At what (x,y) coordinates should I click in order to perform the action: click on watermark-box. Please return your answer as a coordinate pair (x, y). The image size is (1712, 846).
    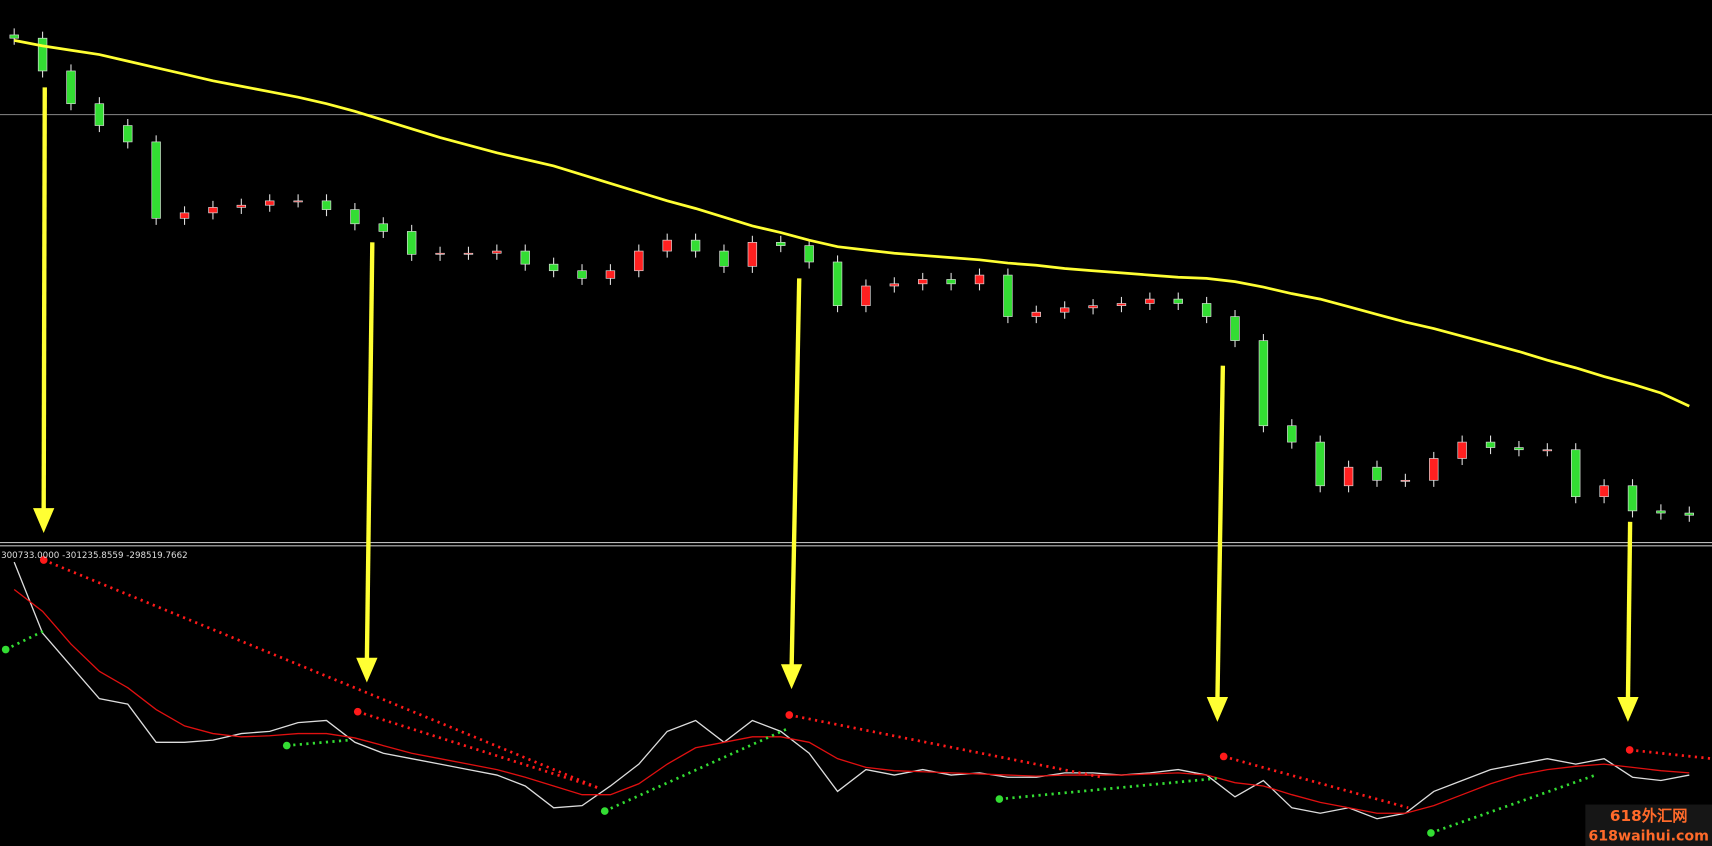
    Looking at the image, I should click on (1648, 825).